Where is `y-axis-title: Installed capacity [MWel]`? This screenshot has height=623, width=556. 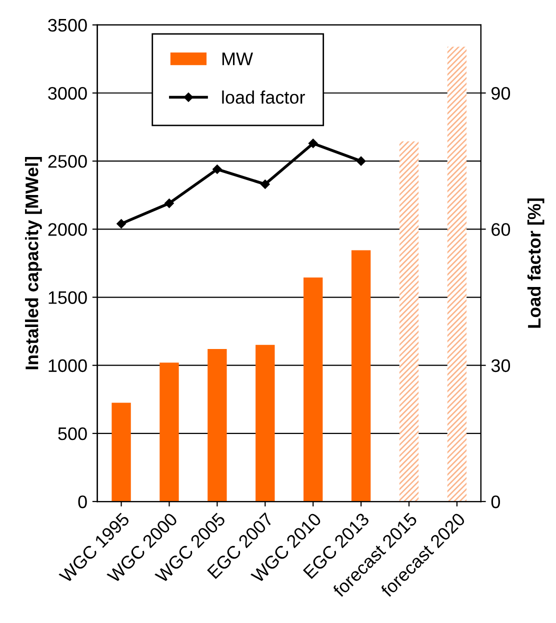
y-axis-title: Installed capacity [MWel] is located at coordinates (33, 263).